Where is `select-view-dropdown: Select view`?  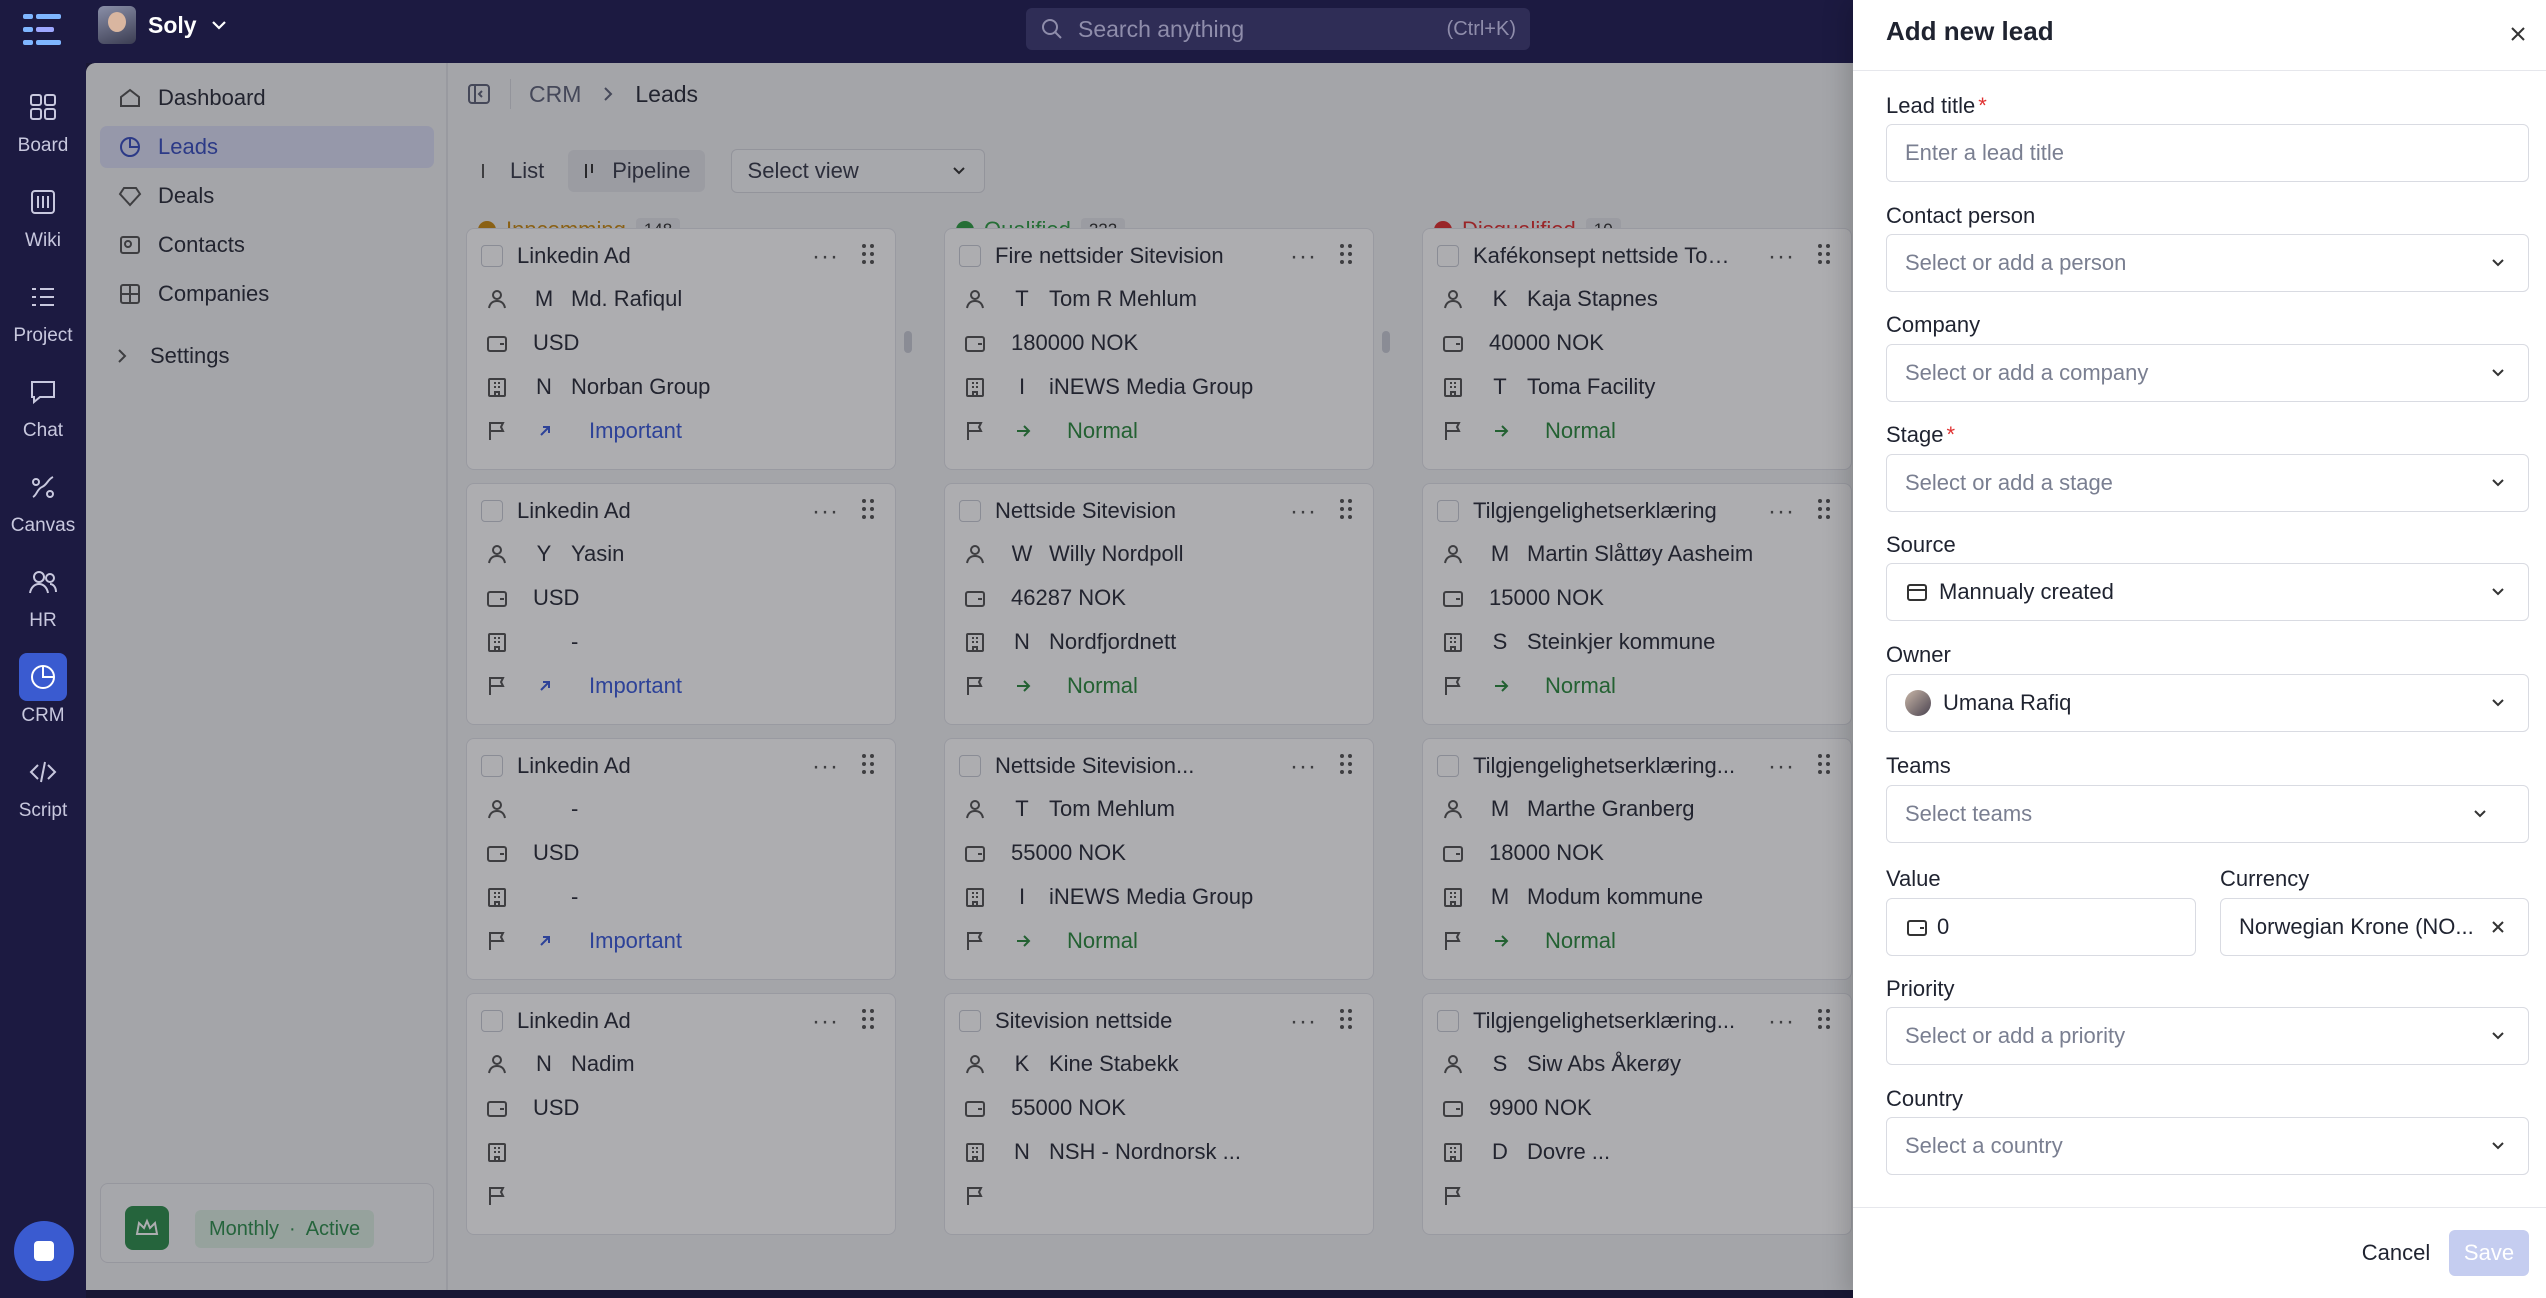 select-view-dropdown: Select view is located at coordinates (857, 171).